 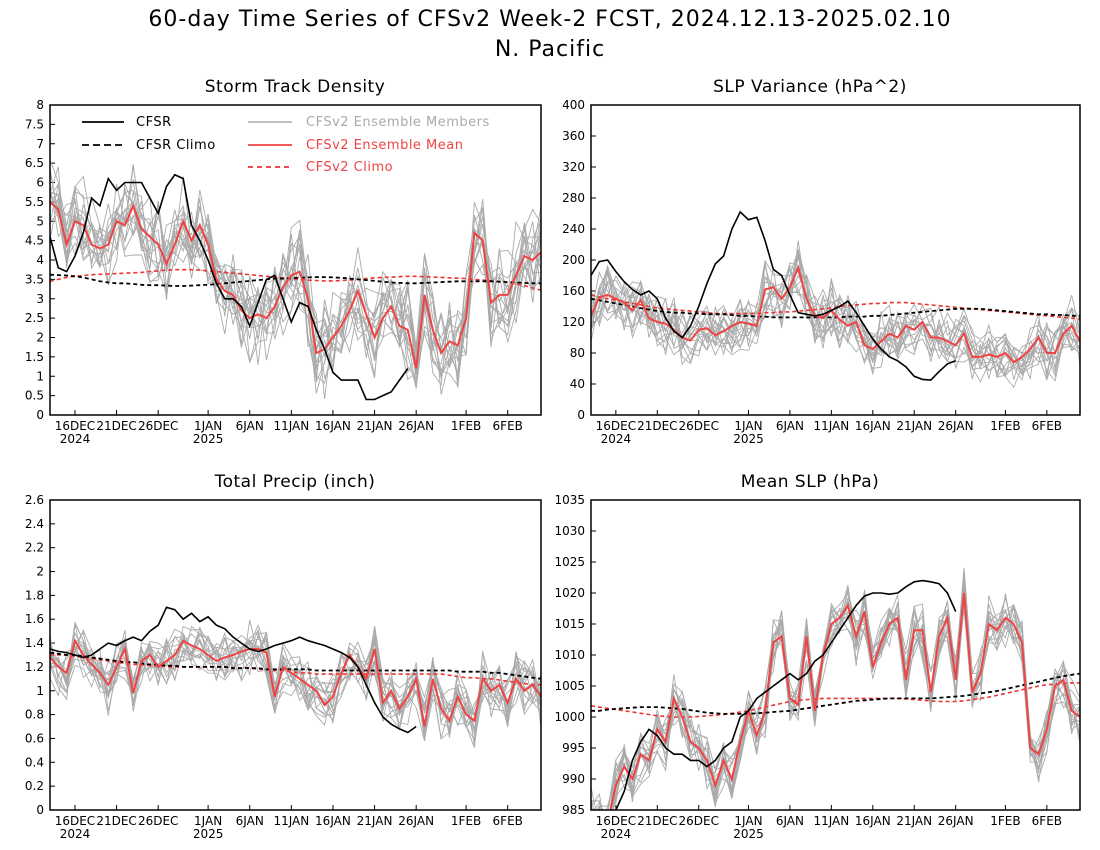 I want to click on x-tick-label: 1JAN, so click(x=748, y=426).